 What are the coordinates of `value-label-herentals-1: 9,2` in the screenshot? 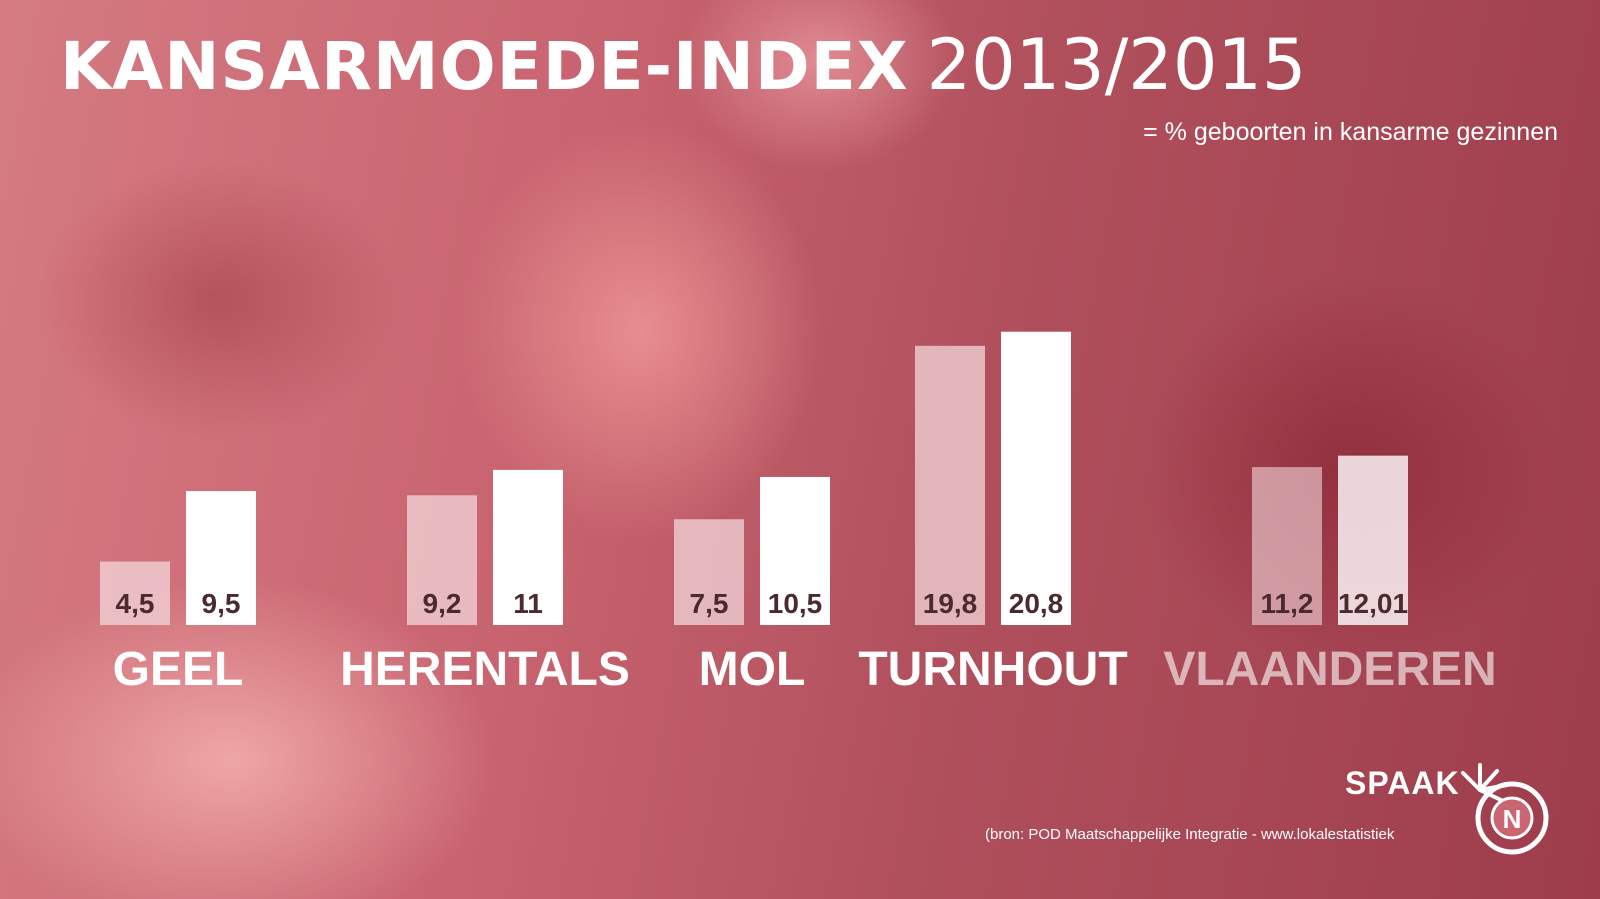 It's located at (442, 603).